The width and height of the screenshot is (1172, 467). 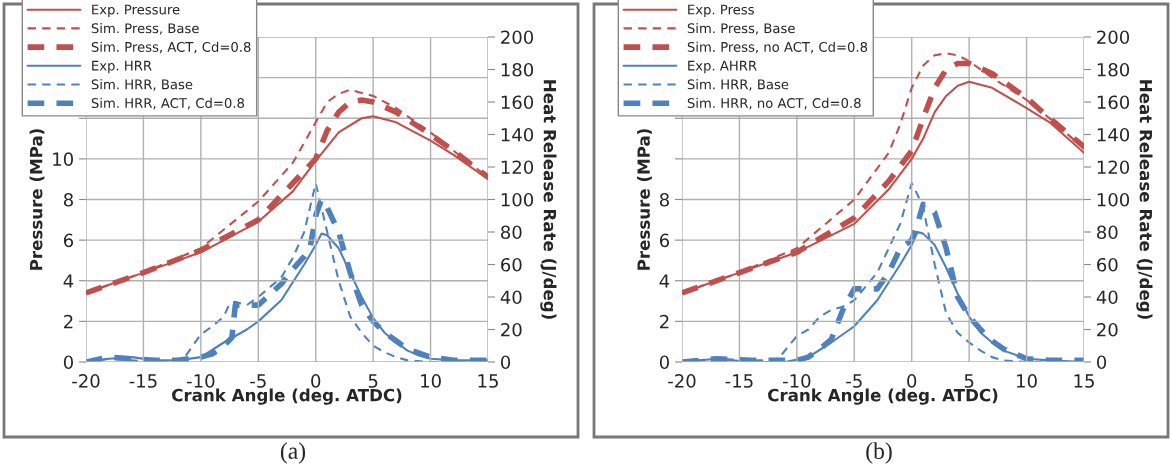 I want to click on legend-label: Exp. Press, so click(x=721, y=11).